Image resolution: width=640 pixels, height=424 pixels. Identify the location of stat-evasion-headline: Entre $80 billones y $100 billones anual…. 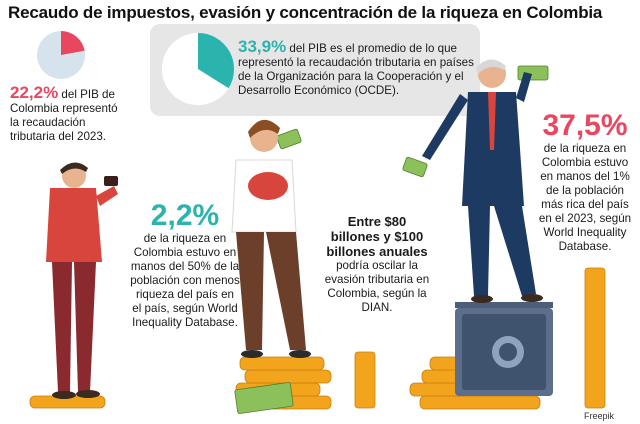
(377, 236).